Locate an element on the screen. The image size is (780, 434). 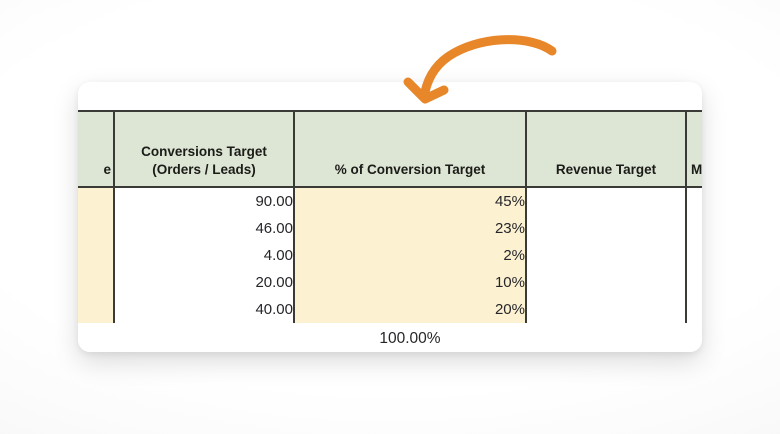
column-header-clipped-right-label: M is located at coordinates (696, 169).